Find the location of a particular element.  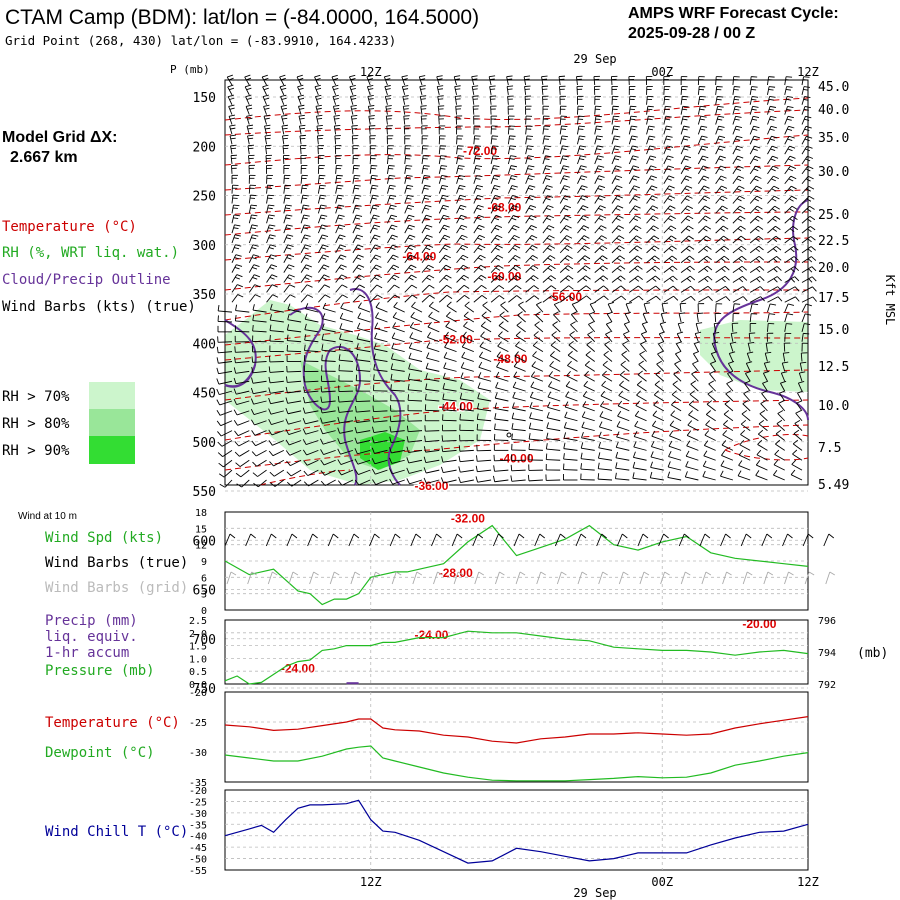

windchill-line is located at coordinates (516, 831).